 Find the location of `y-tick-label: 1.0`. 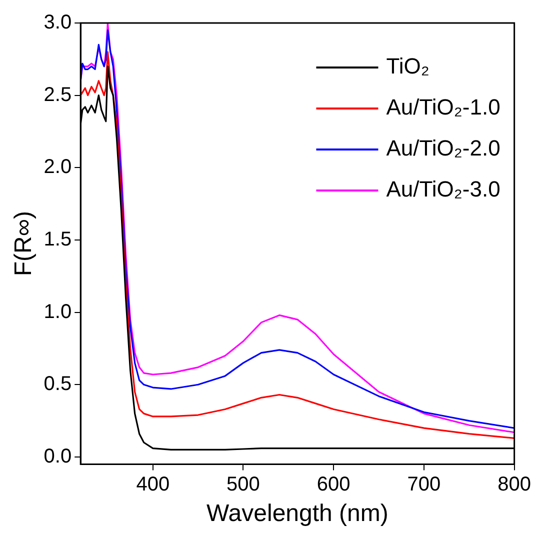

y-tick-label: 1.0 is located at coordinates (58, 311).